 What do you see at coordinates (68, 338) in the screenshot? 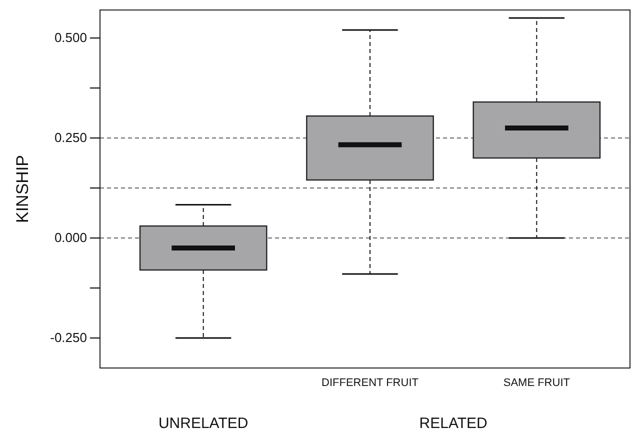
I see `y-tick-label: -0.250` at bounding box center [68, 338].